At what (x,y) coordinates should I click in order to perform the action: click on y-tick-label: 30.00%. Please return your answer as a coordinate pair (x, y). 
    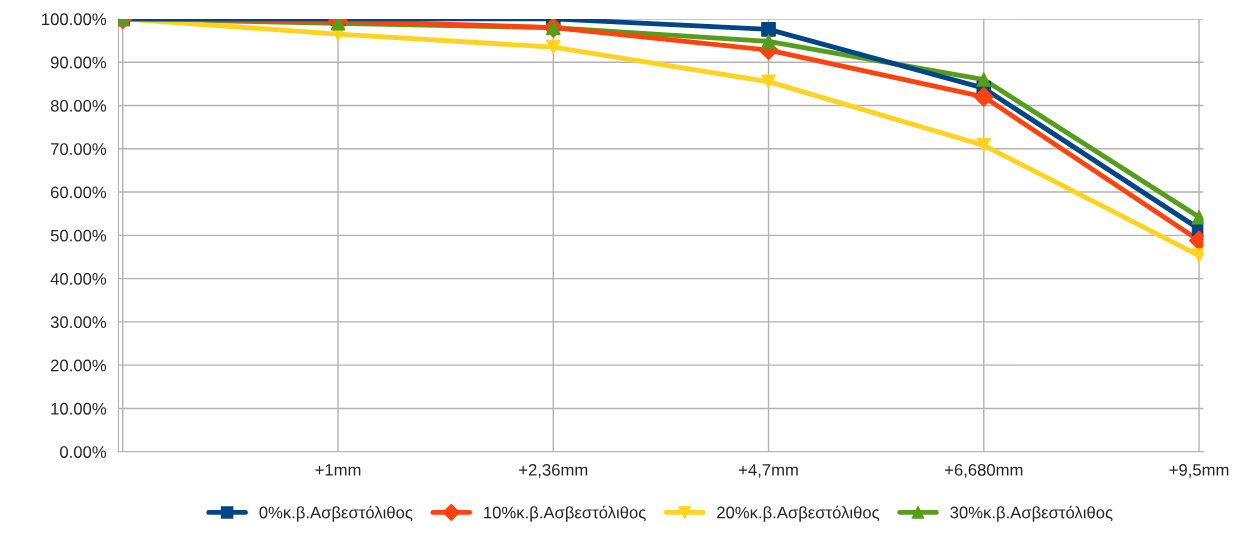
    Looking at the image, I should click on (78, 322).